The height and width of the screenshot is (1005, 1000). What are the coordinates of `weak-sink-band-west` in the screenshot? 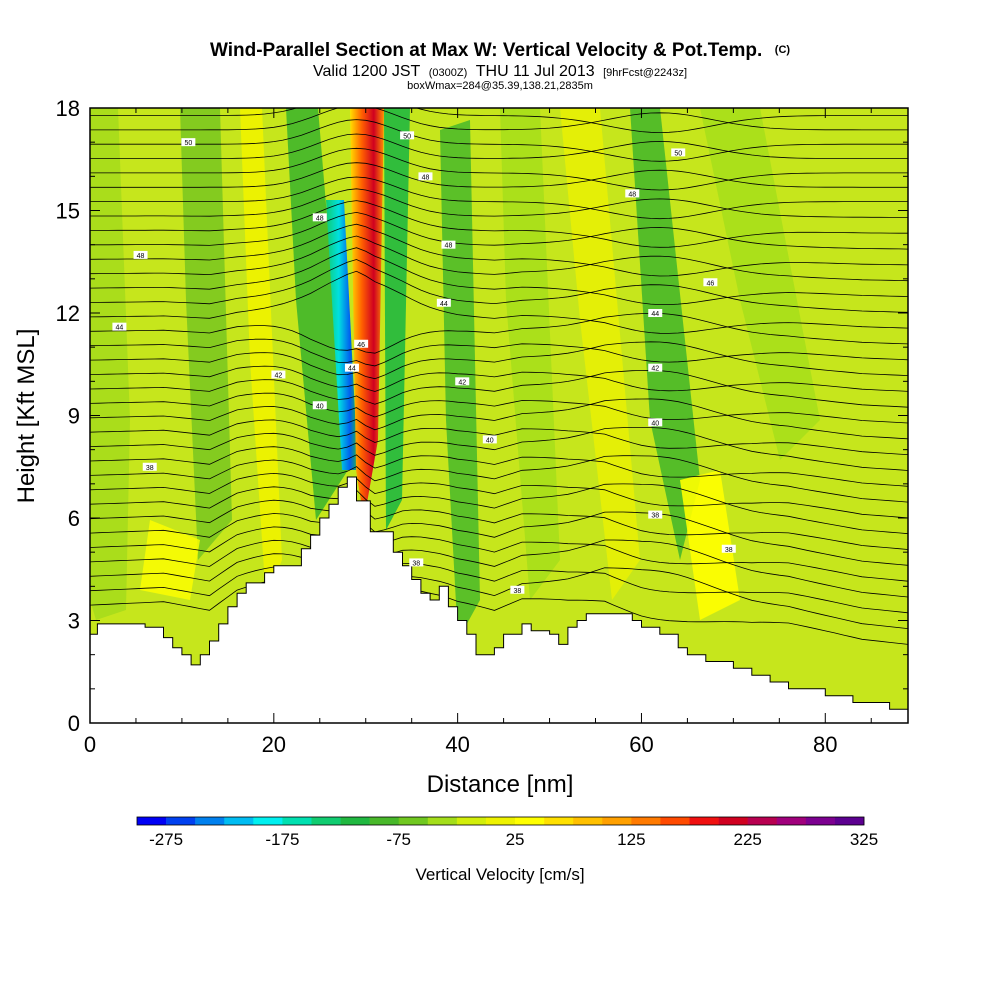 It's located at (110, 364).